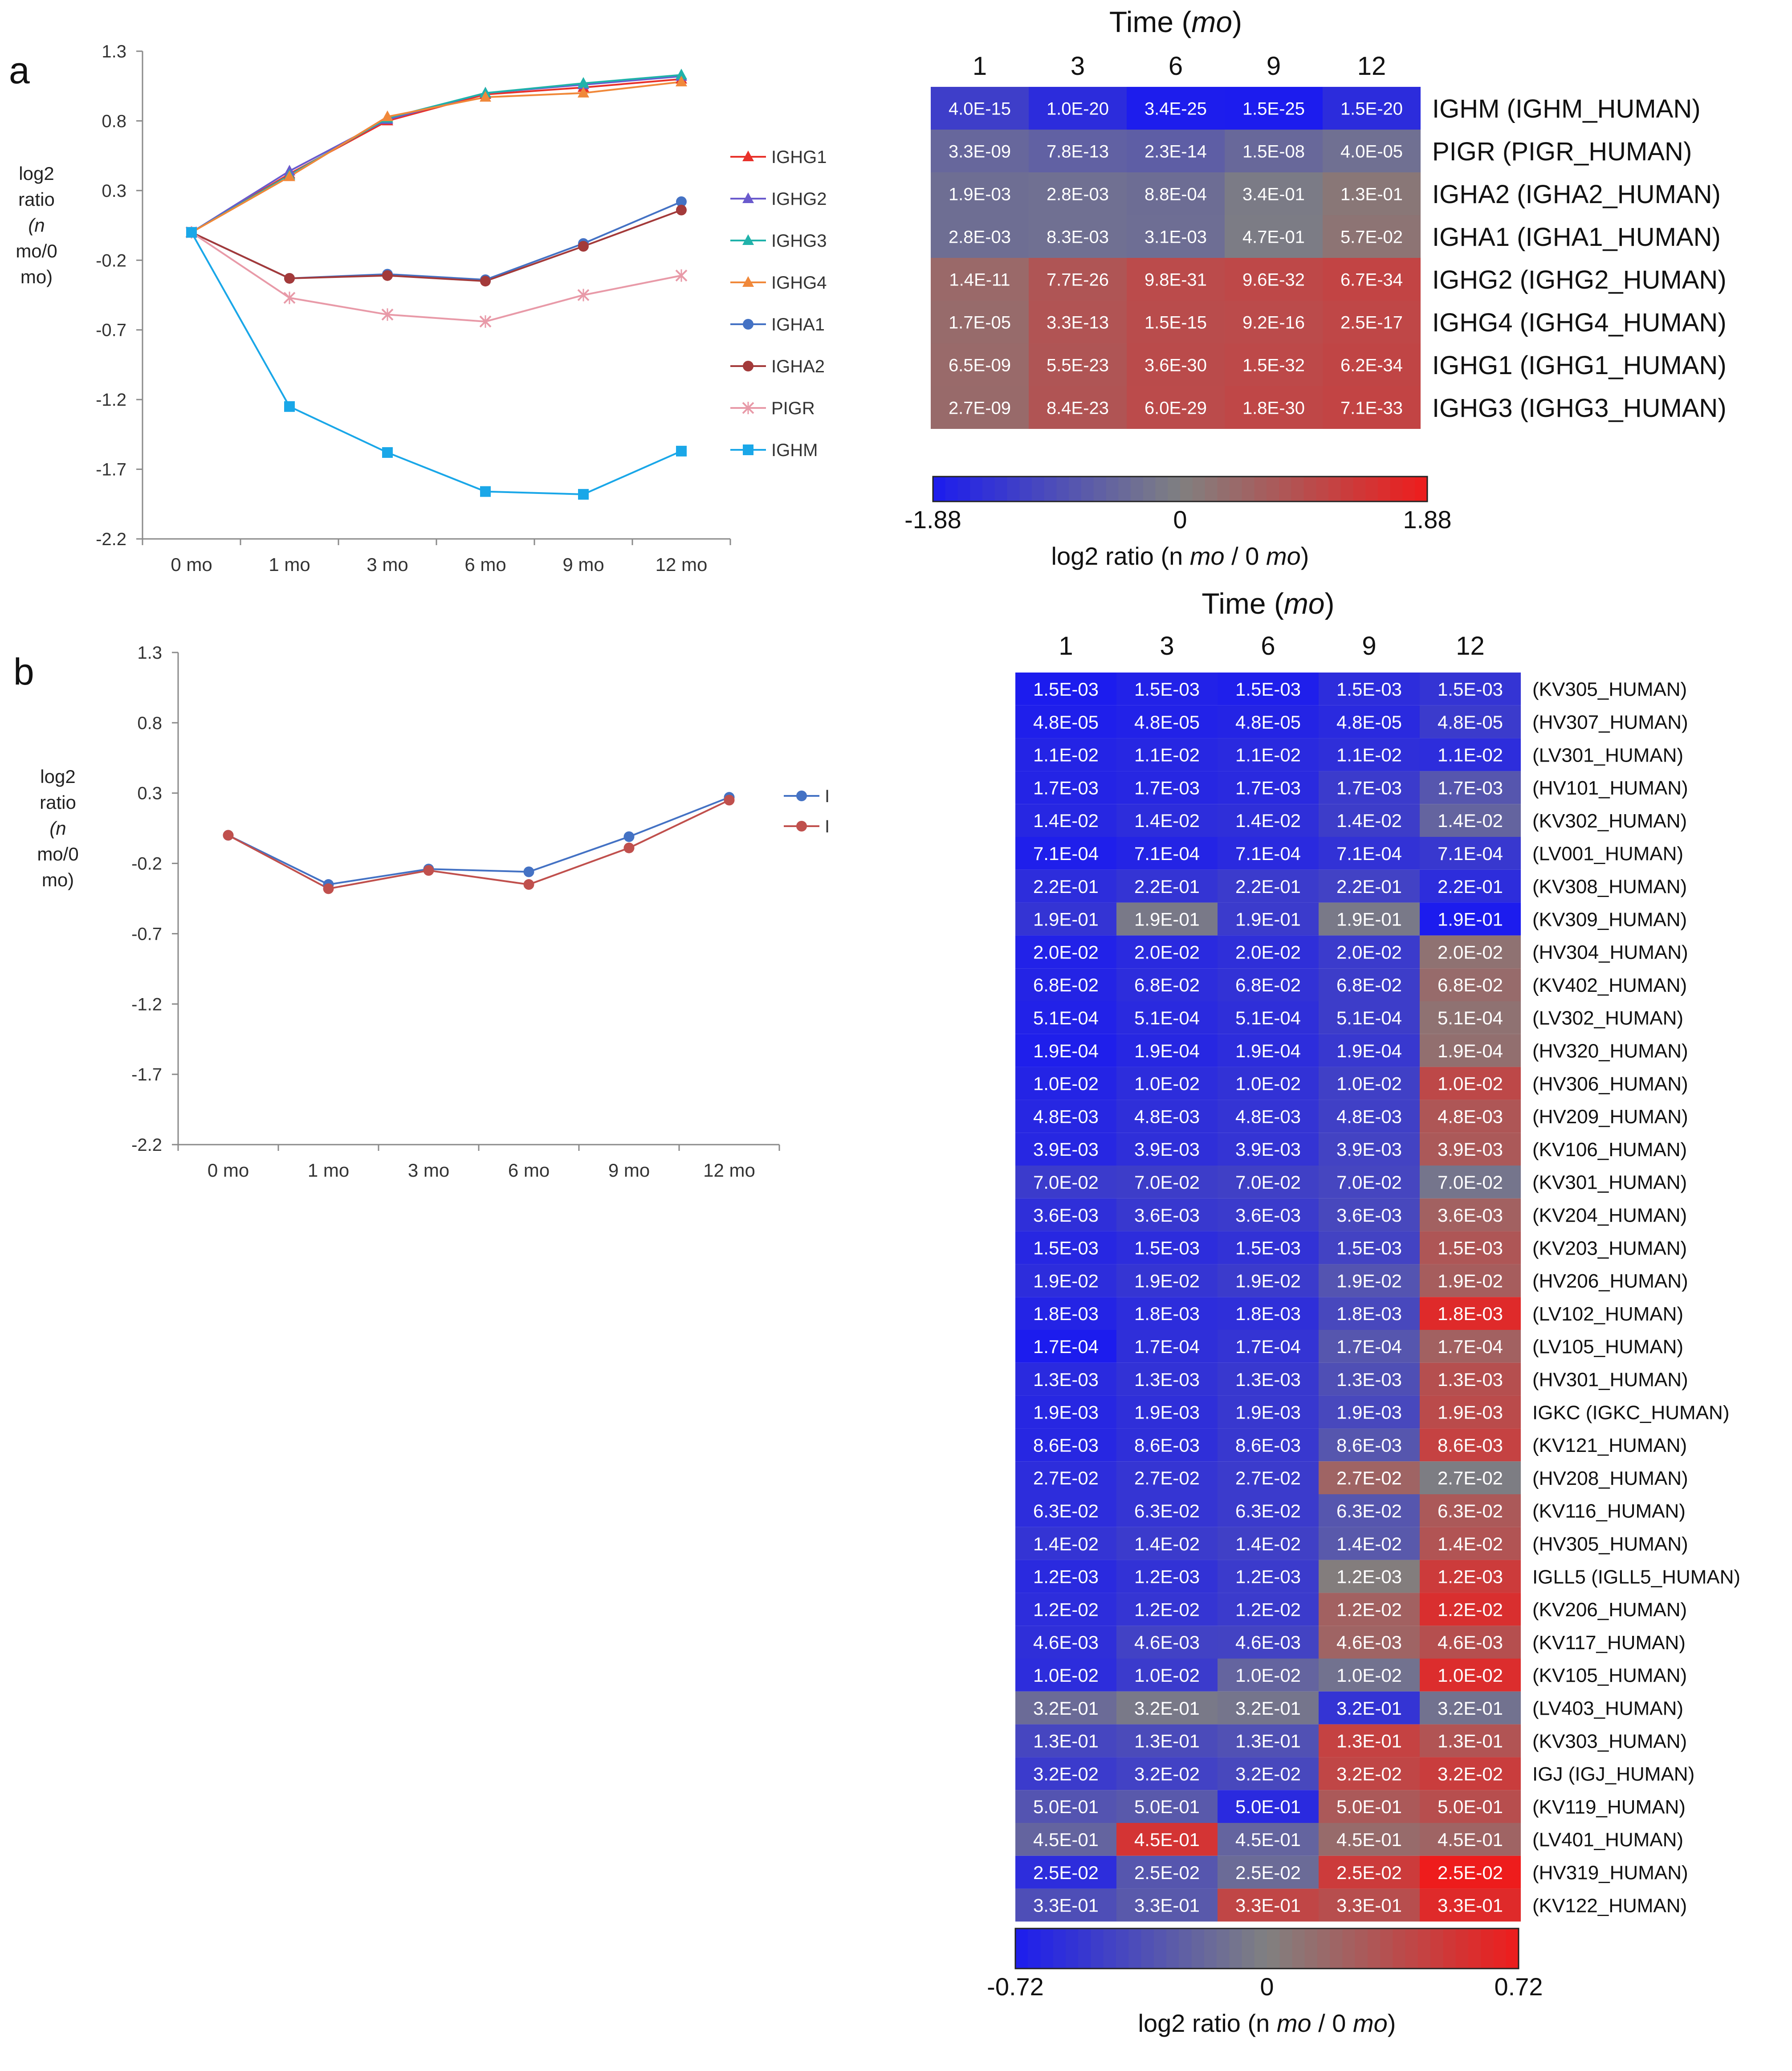 This screenshot has width=1792, height=2071. What do you see at coordinates (1471, 1083) in the screenshot?
I see `heat-cell-text-b-12-4: 1.0E-02` at bounding box center [1471, 1083].